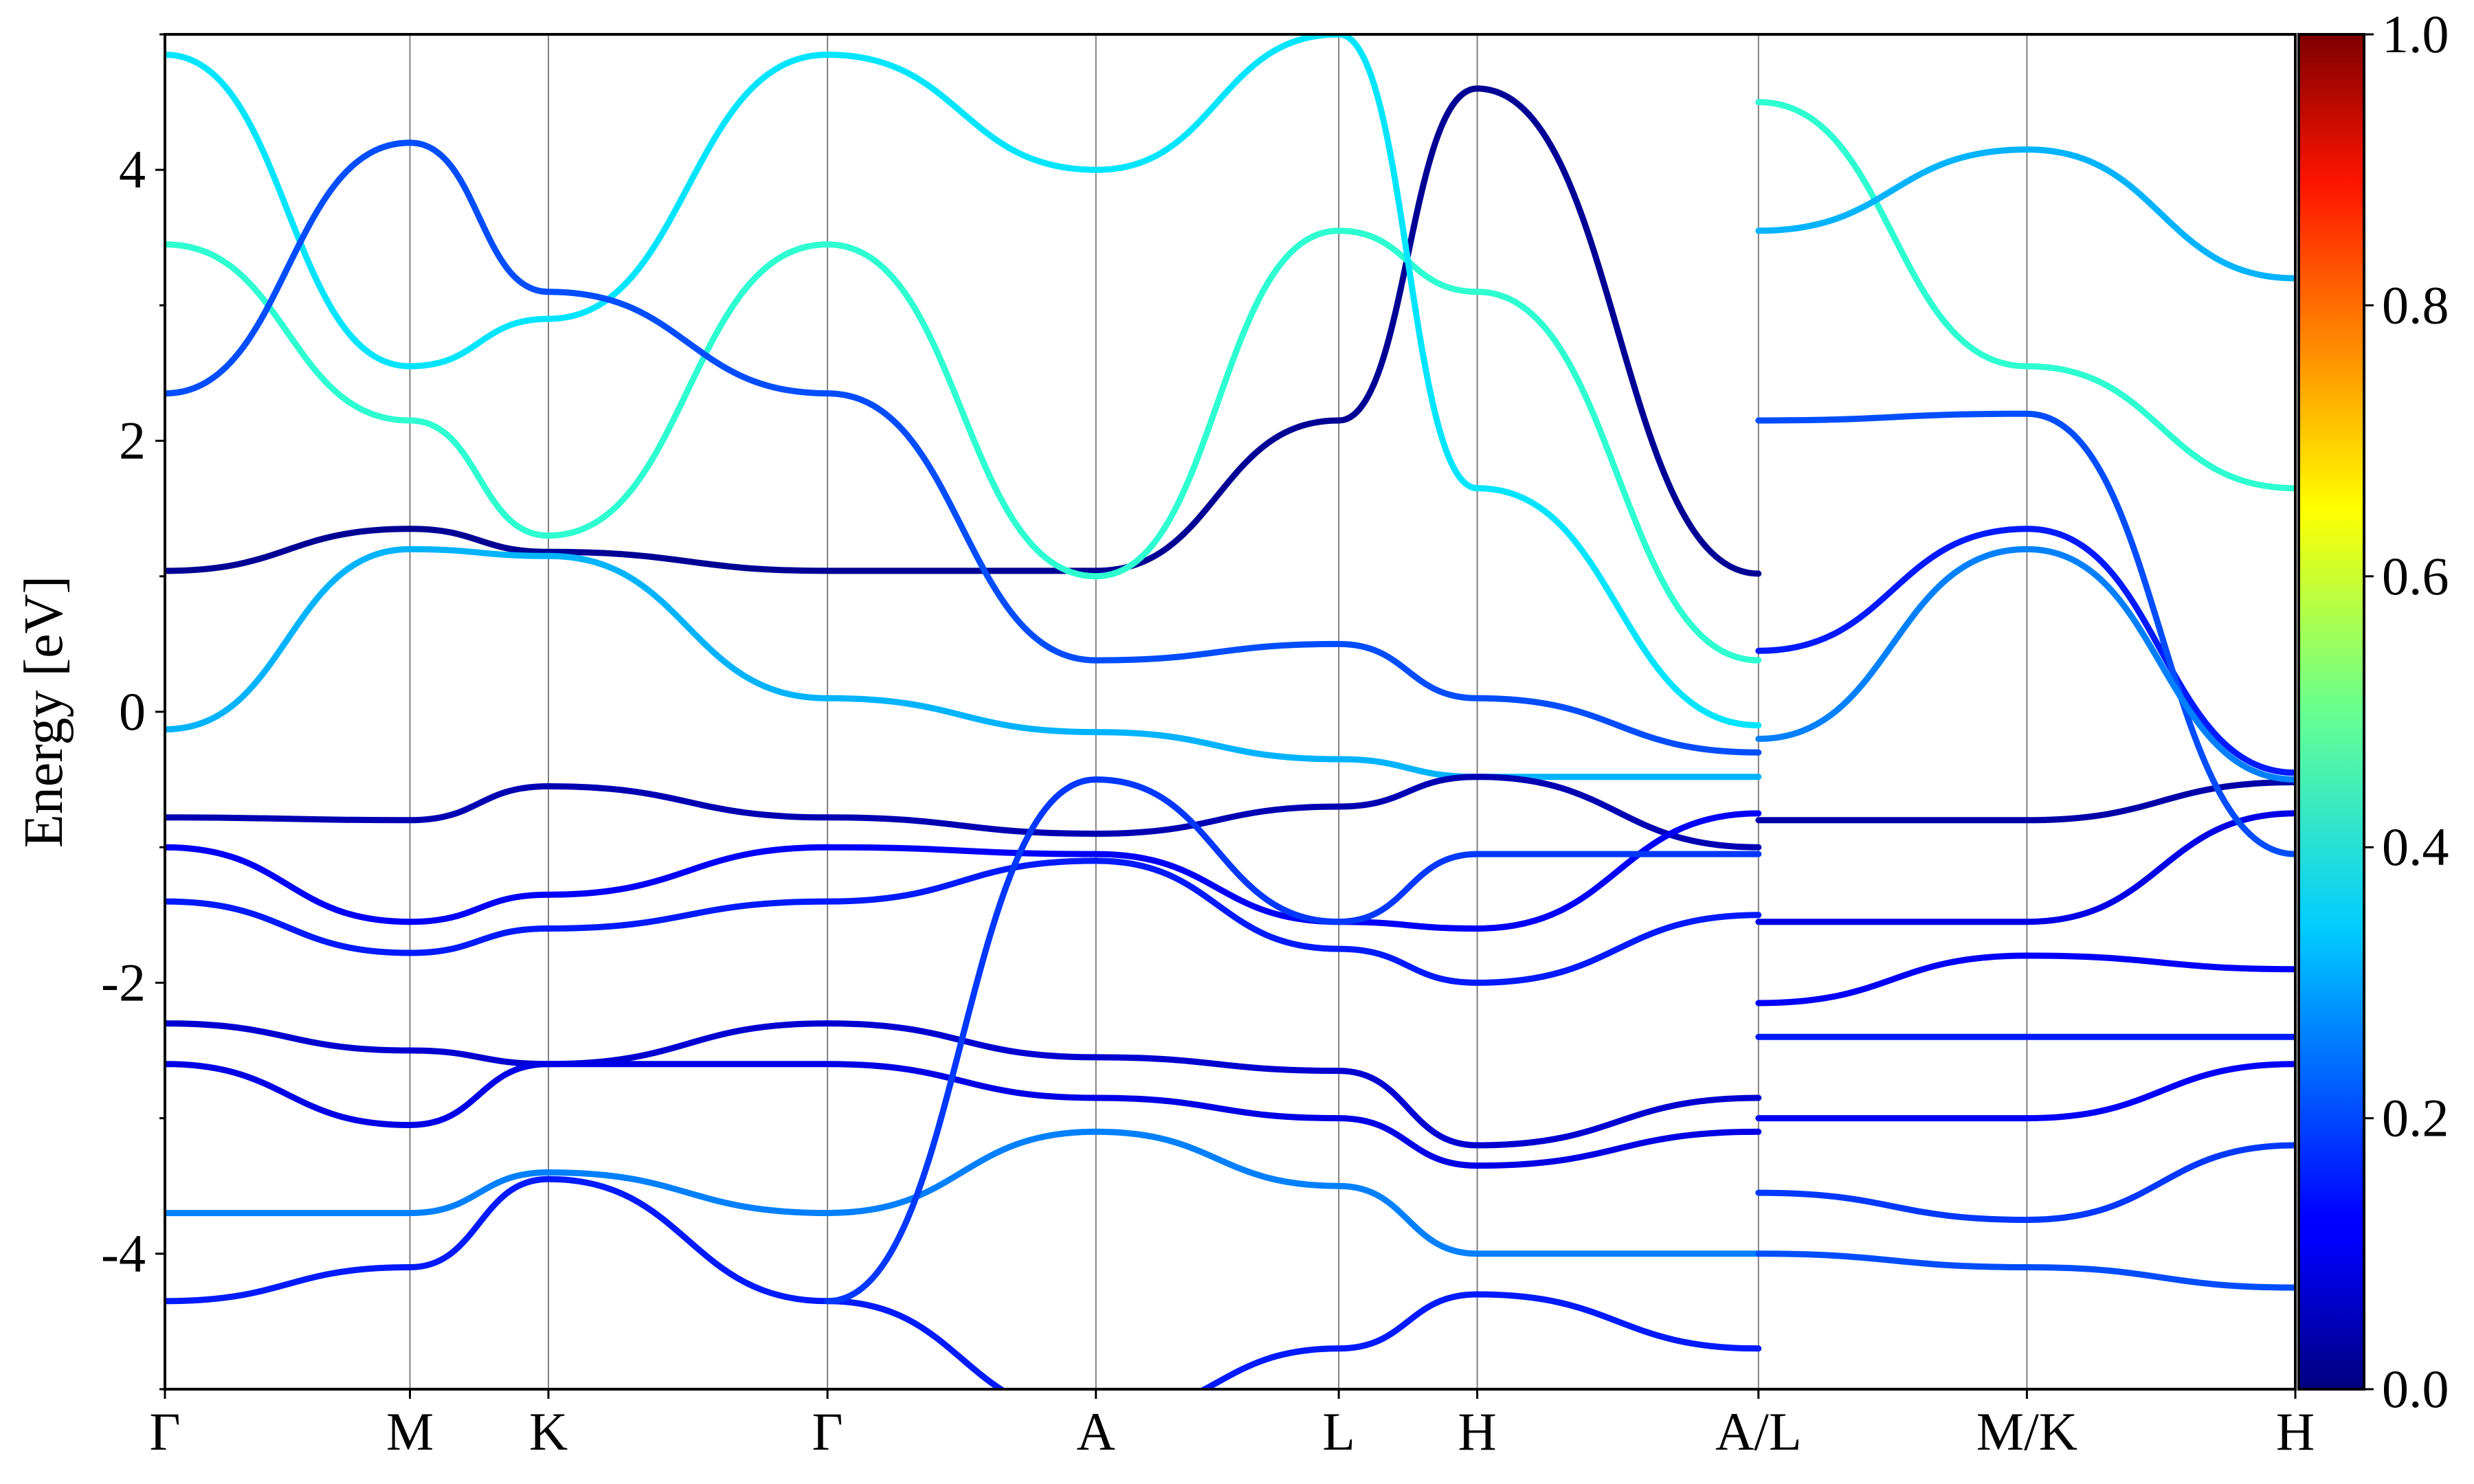 The height and width of the screenshot is (1484, 2474). What do you see at coordinates (1096, 1431) in the screenshot?
I see `x-tick-label: A` at bounding box center [1096, 1431].